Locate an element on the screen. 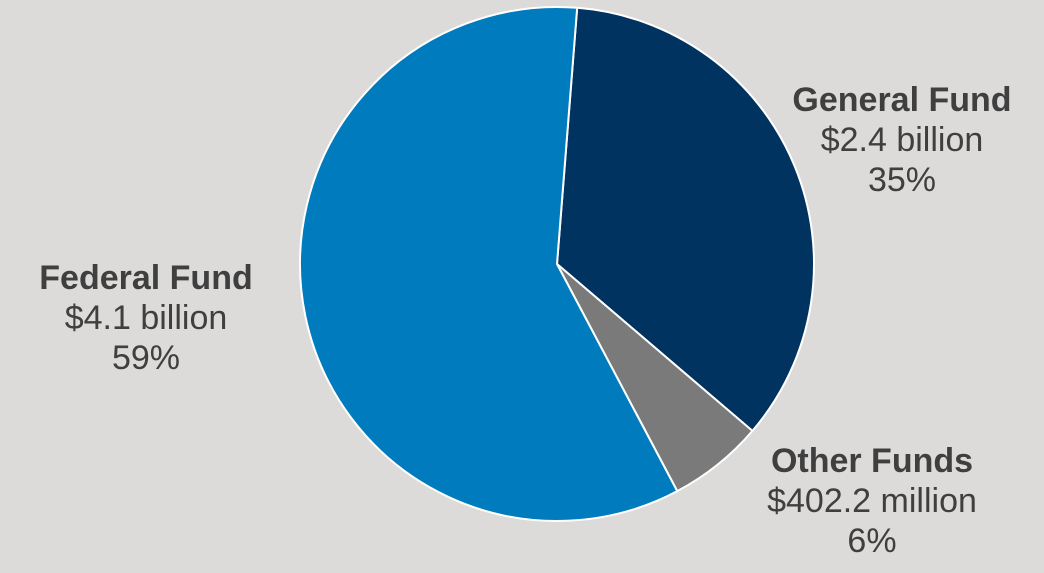 This screenshot has height=573, width=1044. slice-label-other-funds: Other Funds $402.2 million 6% is located at coordinates (872, 501).